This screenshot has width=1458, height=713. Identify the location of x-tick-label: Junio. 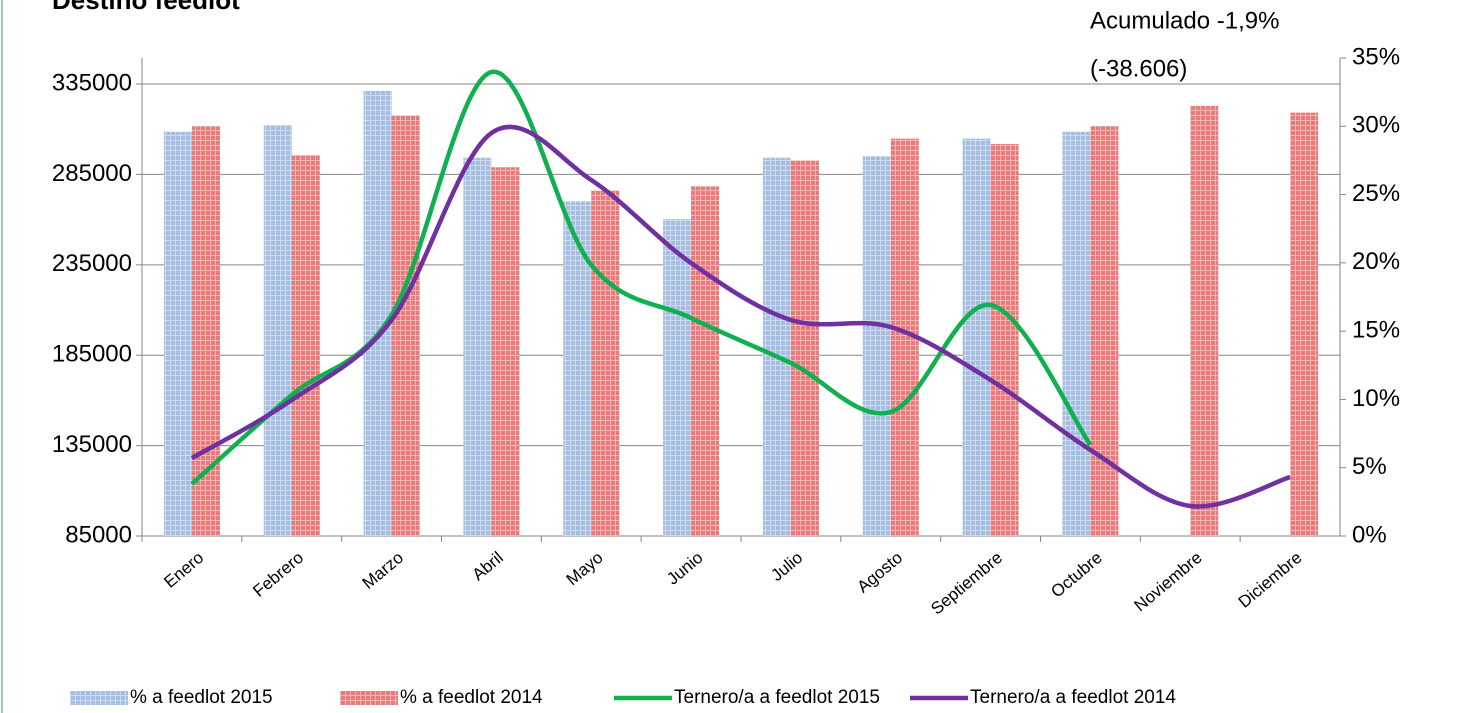
(684, 568).